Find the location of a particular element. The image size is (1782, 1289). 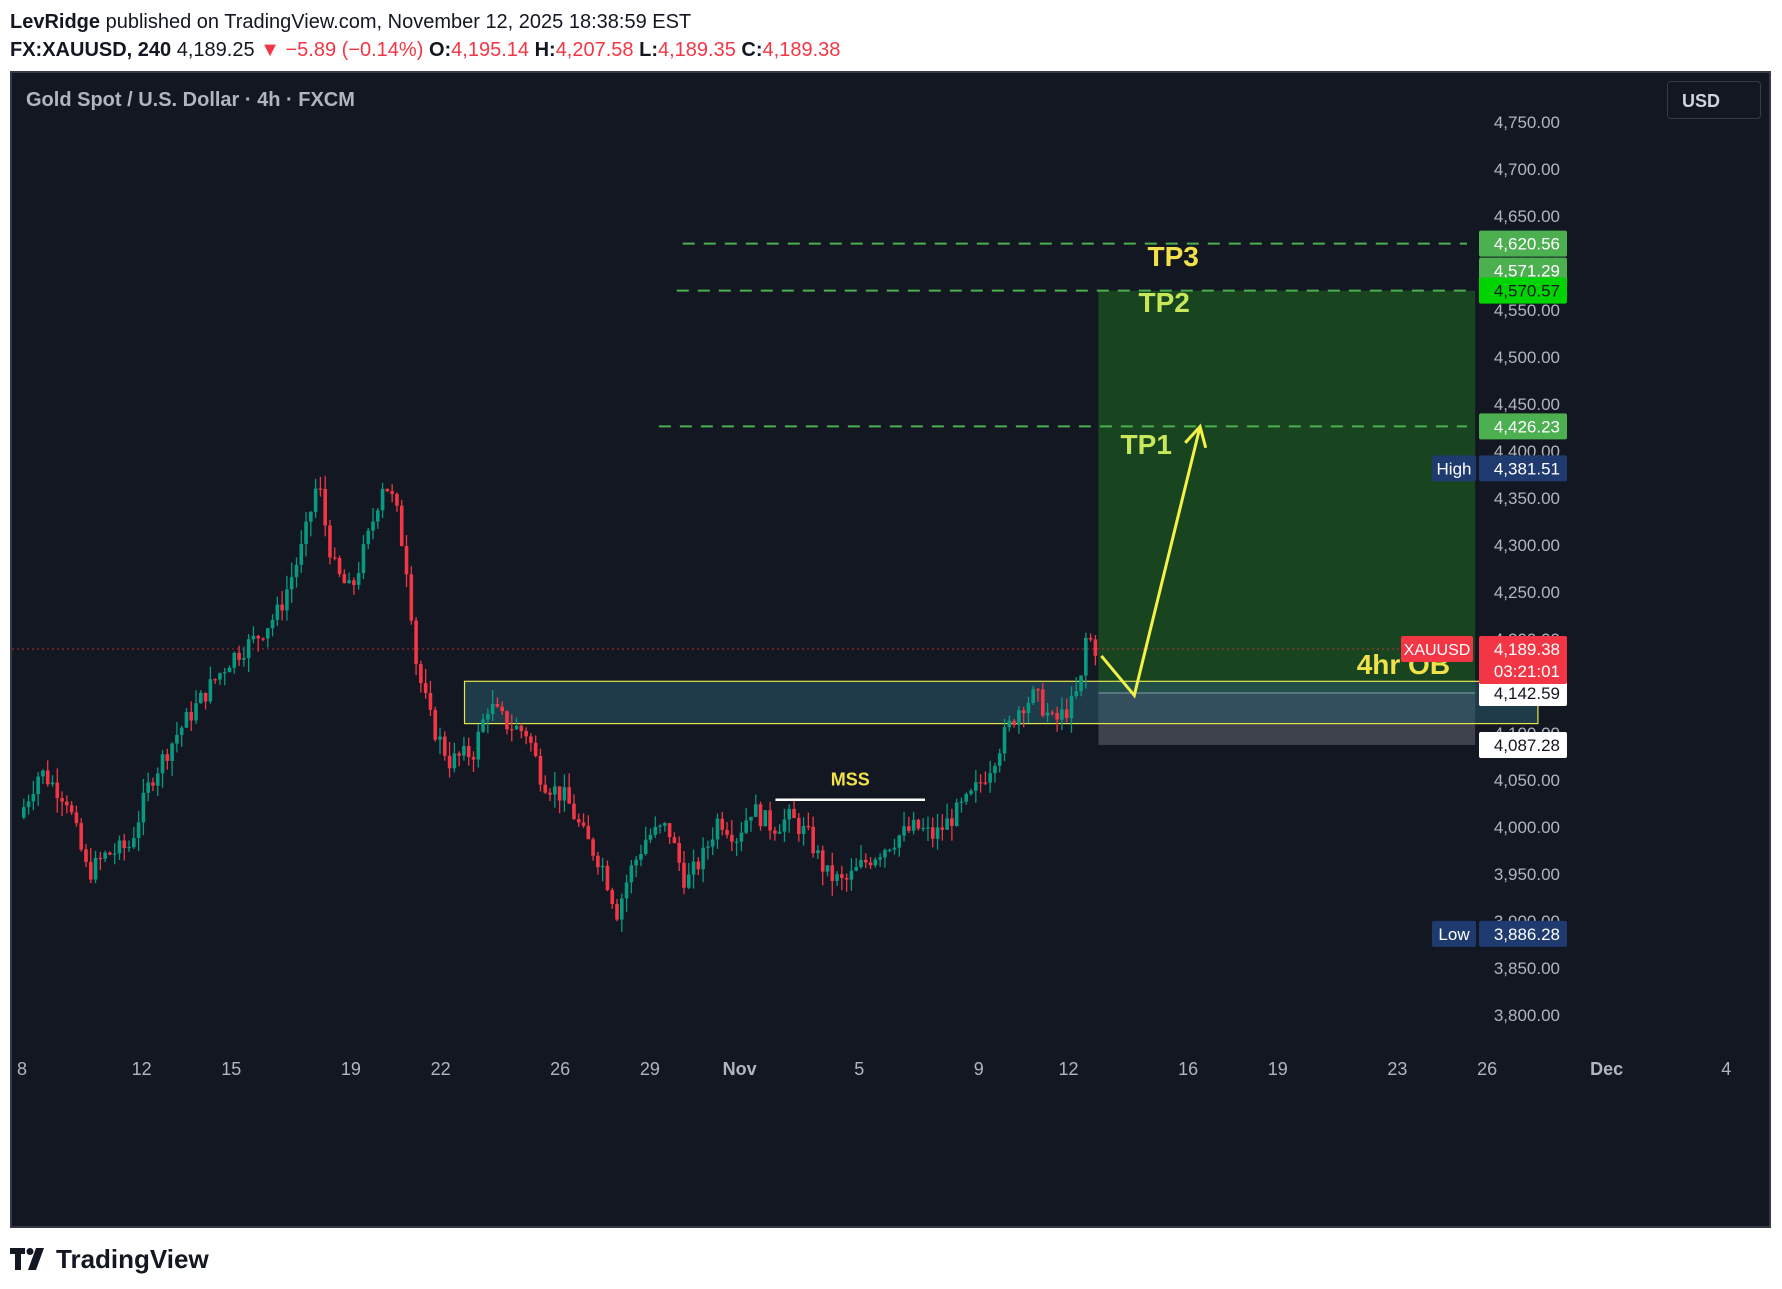

extreme-value: 4,381.51 is located at coordinates (1527, 468).